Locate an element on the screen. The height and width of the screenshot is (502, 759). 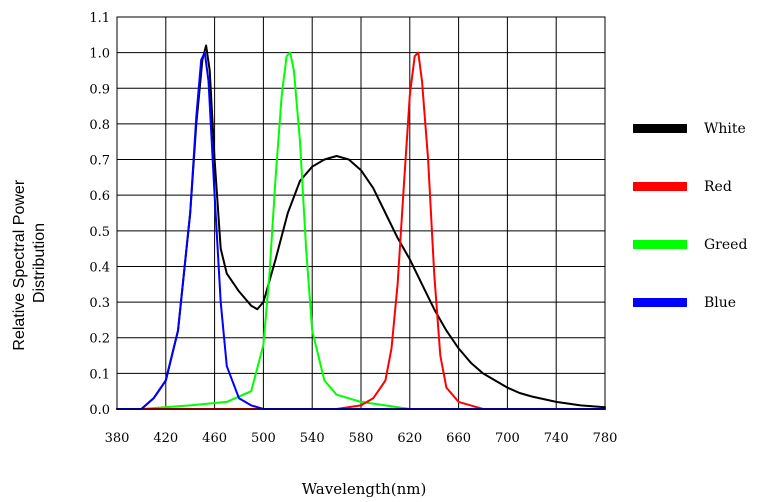
y-tick-label: 0.5 is located at coordinates (99, 232).